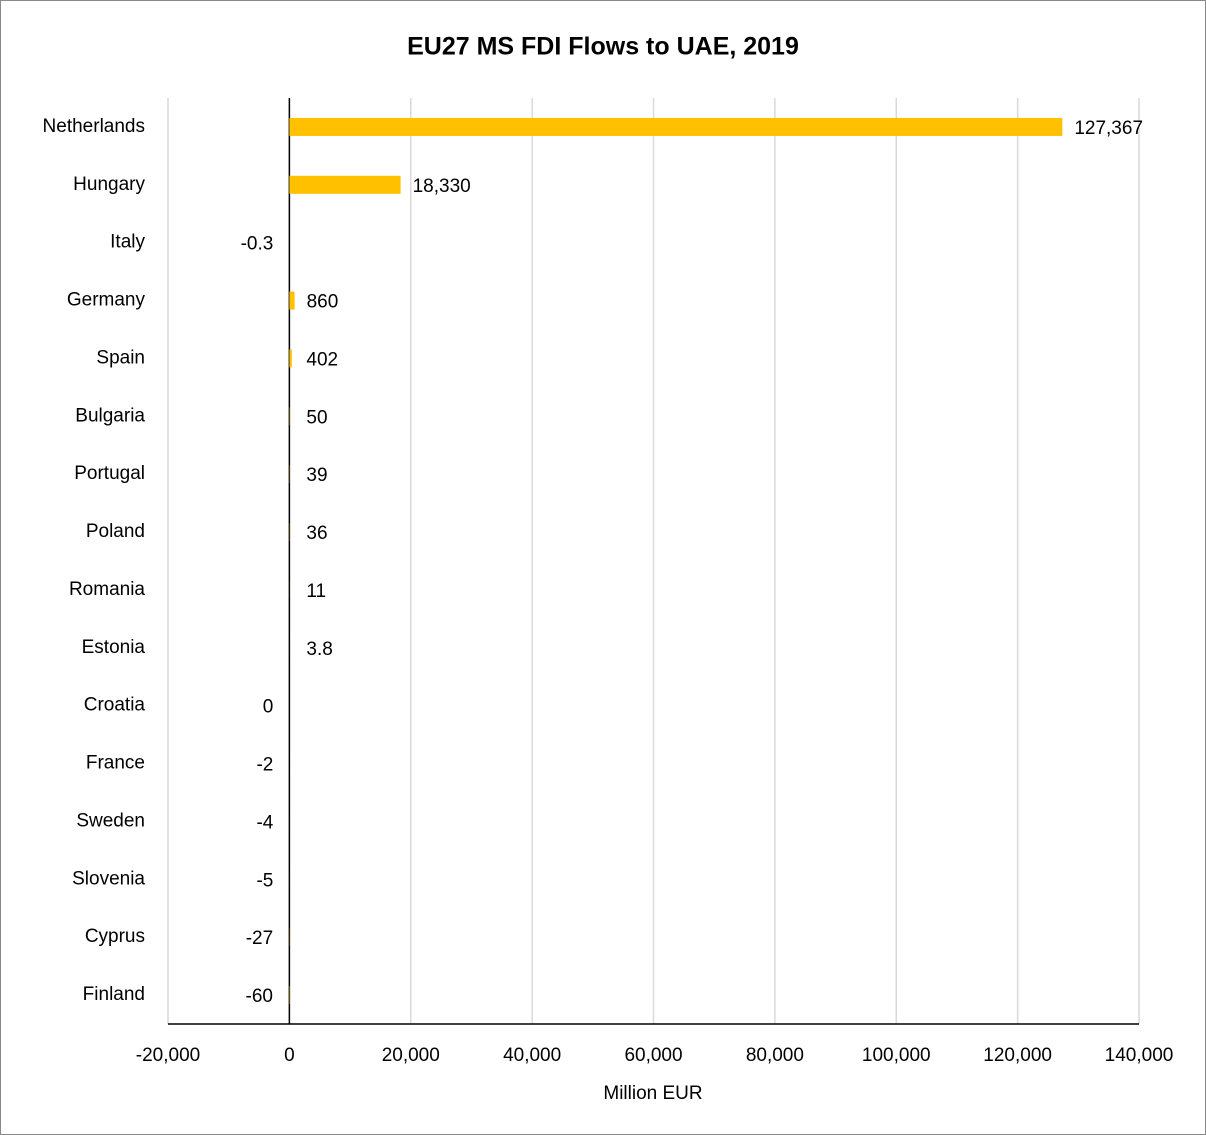 This screenshot has width=1206, height=1135. What do you see at coordinates (110, 415) in the screenshot?
I see `y-tick-label: Bulgaria` at bounding box center [110, 415].